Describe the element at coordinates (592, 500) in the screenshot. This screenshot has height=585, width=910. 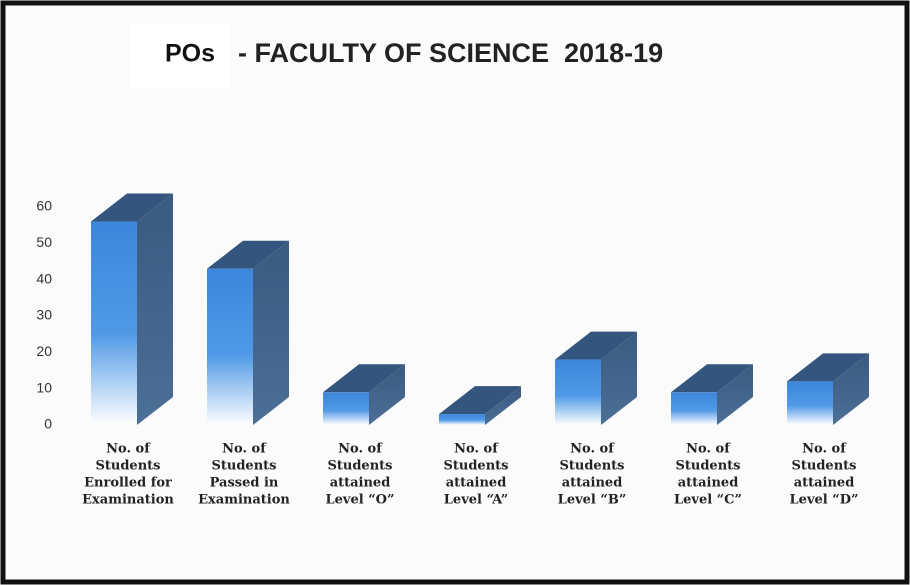
I see `x-tick-label: Level “B”` at that location.